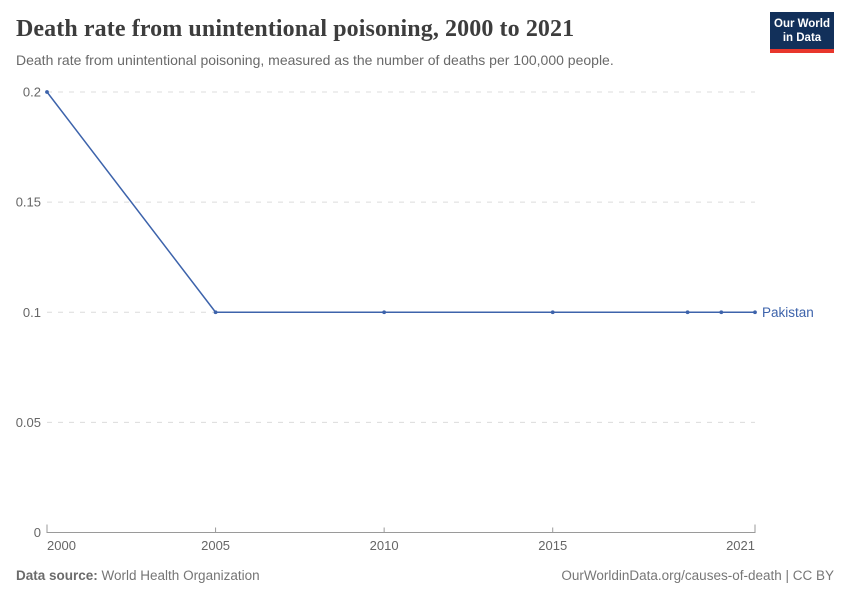 The width and height of the screenshot is (850, 600). What do you see at coordinates (28, 202) in the screenshot?
I see `y-axis-tick-label-0.15: 0.15` at bounding box center [28, 202].